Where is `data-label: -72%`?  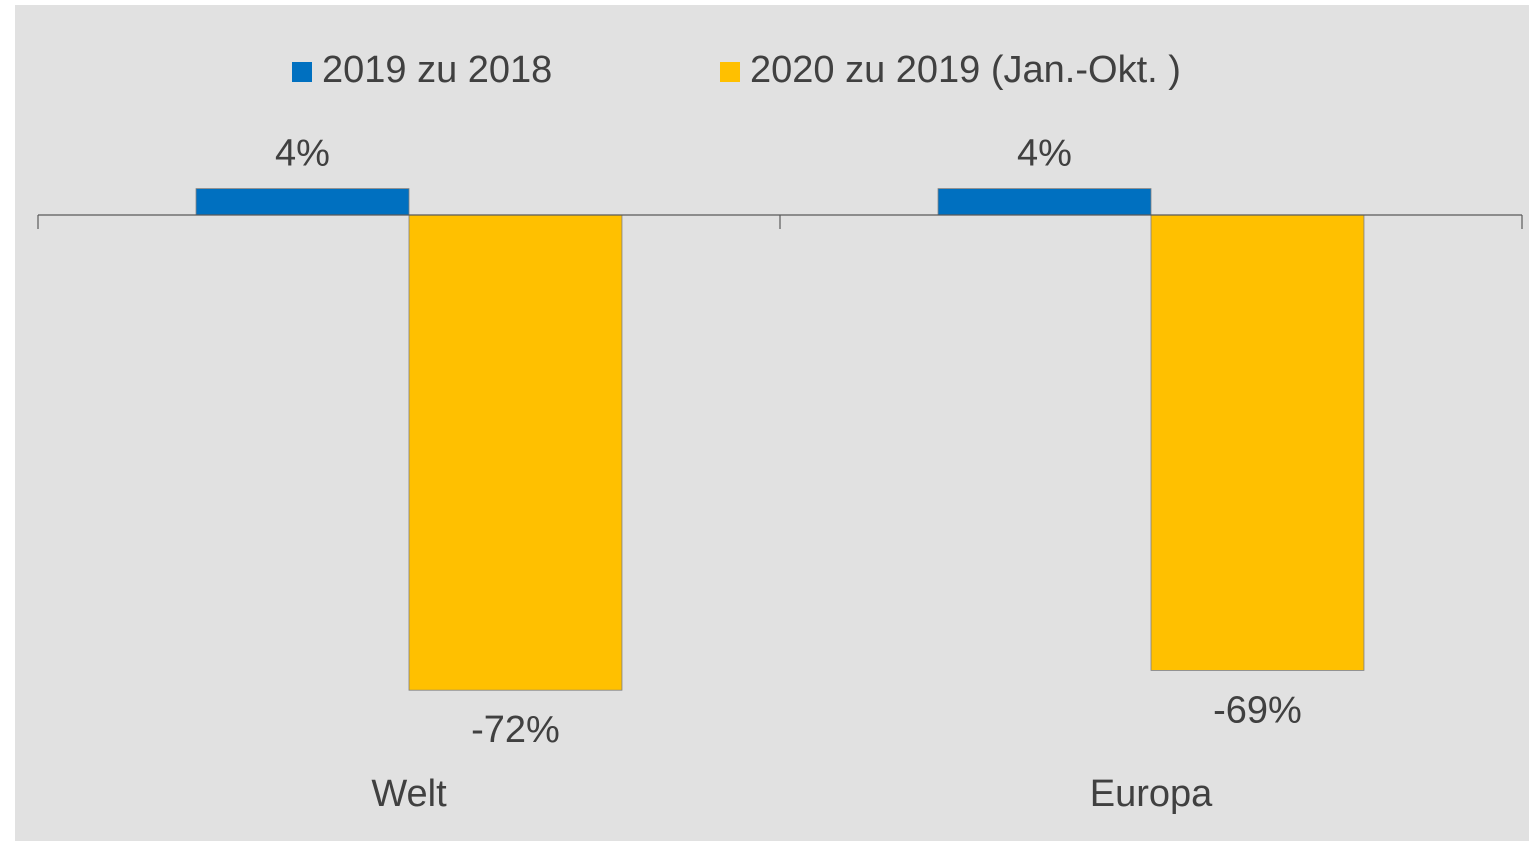
data-label: -72% is located at coordinates (515, 730).